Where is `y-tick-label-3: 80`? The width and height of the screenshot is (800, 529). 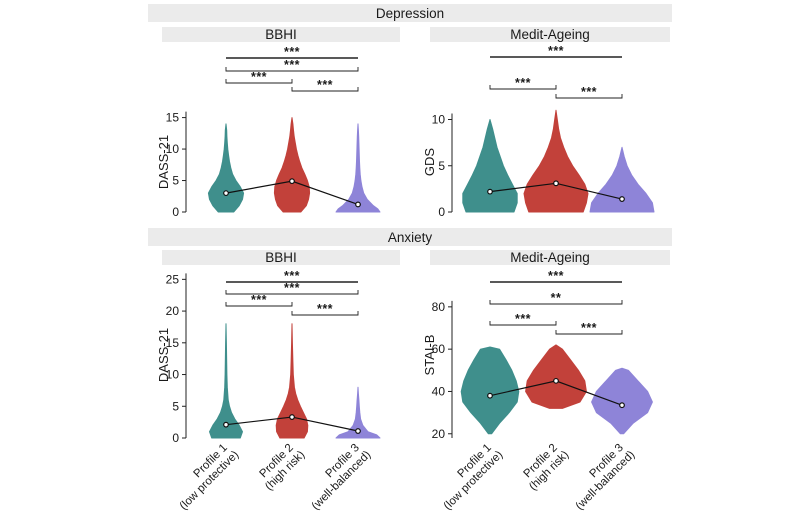
y-tick-label-3: 80 is located at coordinates (439, 307).